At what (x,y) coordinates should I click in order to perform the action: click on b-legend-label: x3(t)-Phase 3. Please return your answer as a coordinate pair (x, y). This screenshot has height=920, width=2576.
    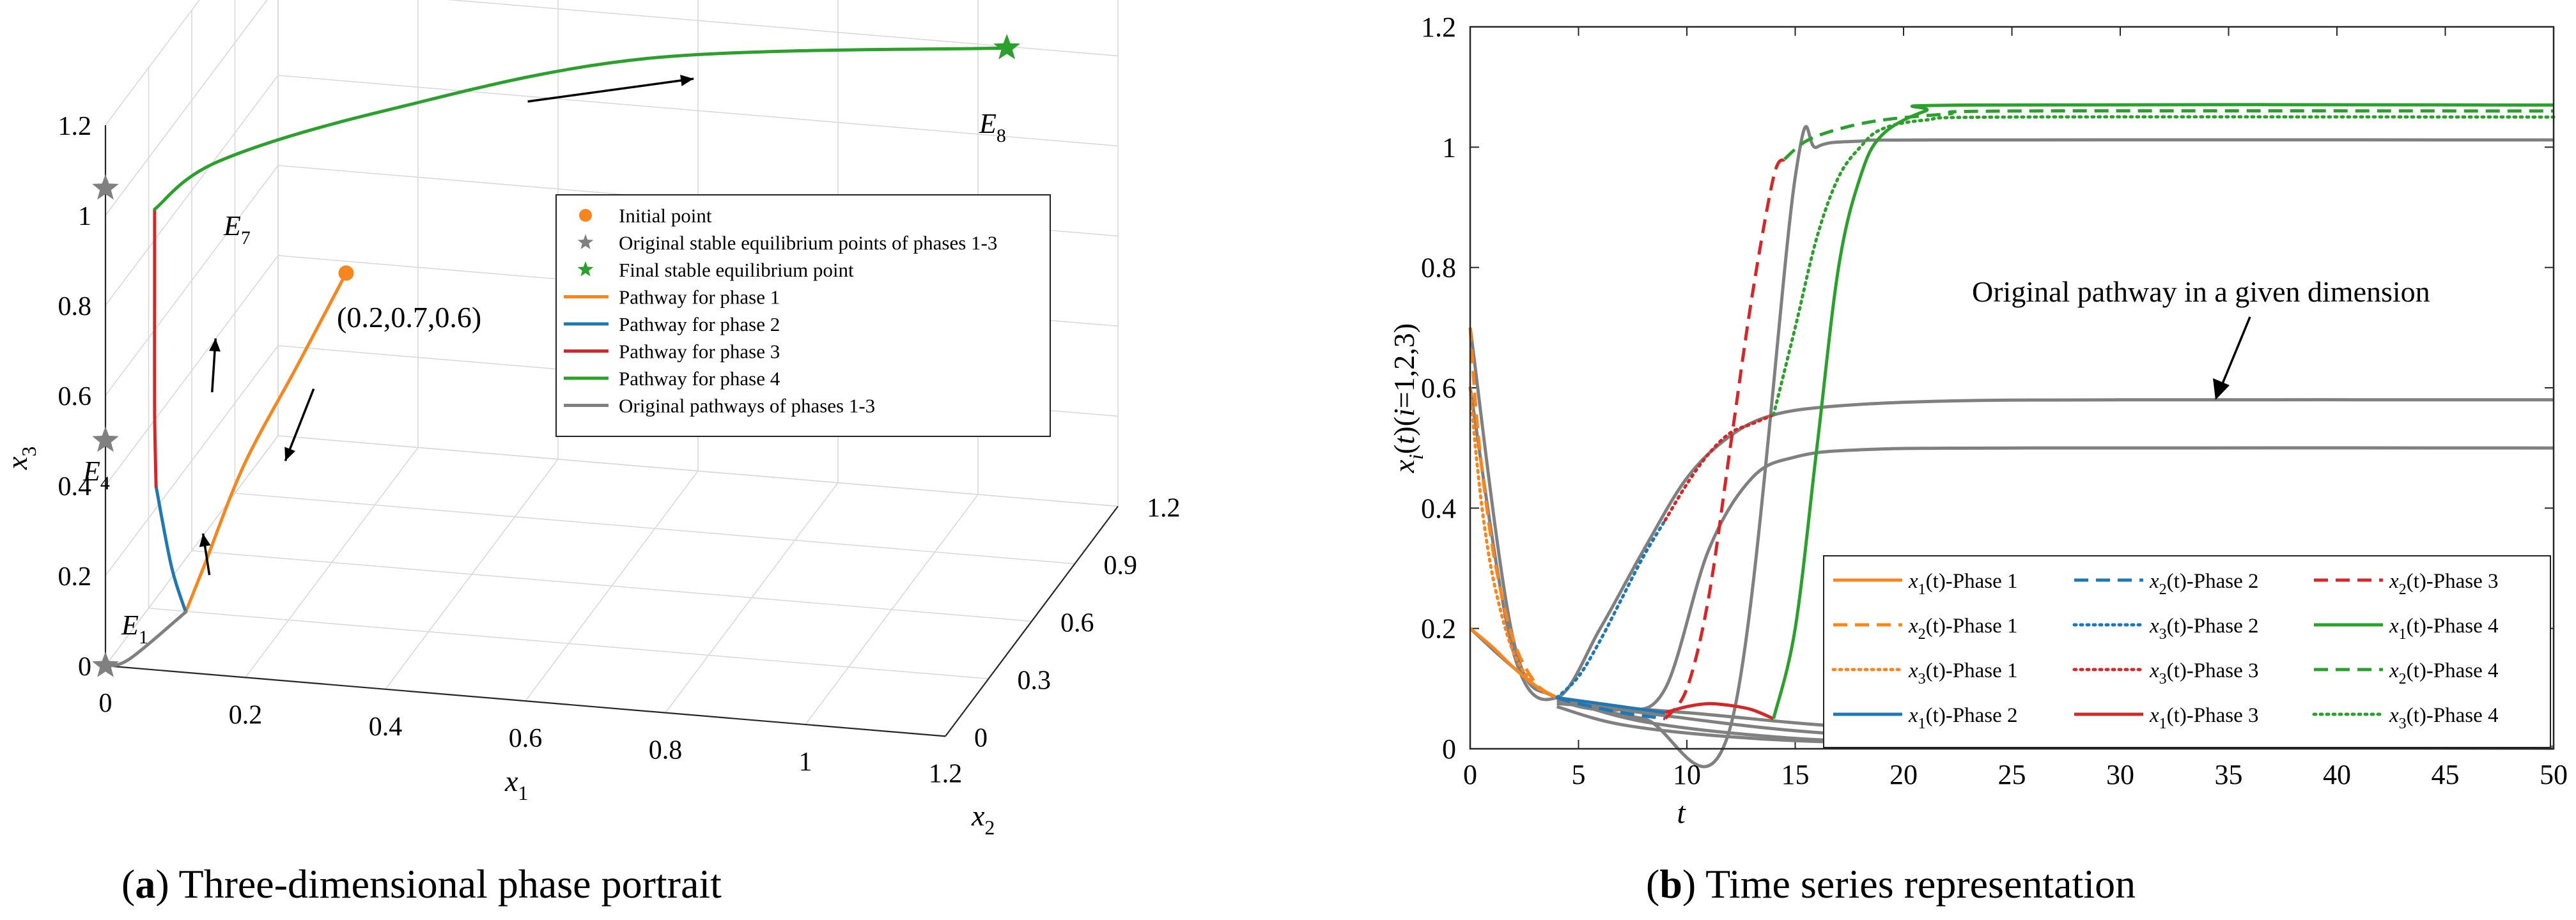
    Looking at the image, I should click on (2204, 673).